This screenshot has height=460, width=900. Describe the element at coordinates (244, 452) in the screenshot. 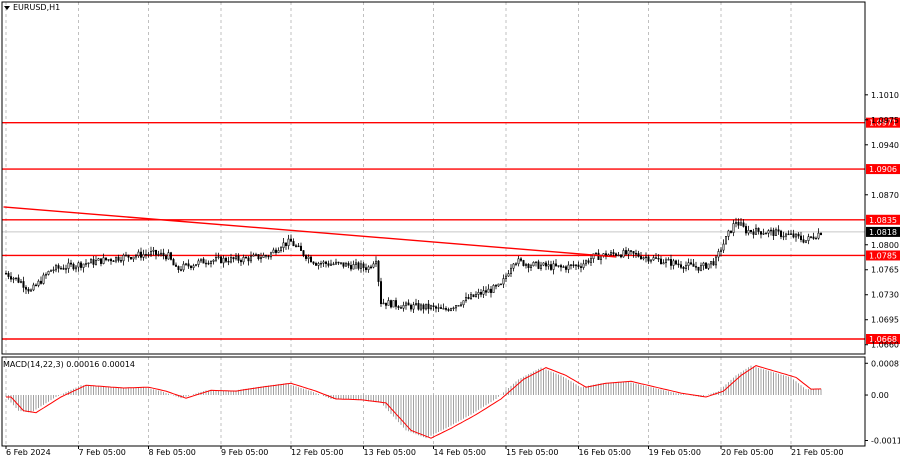

I see `x-tick-label: 9 Feb 05:00` at that location.